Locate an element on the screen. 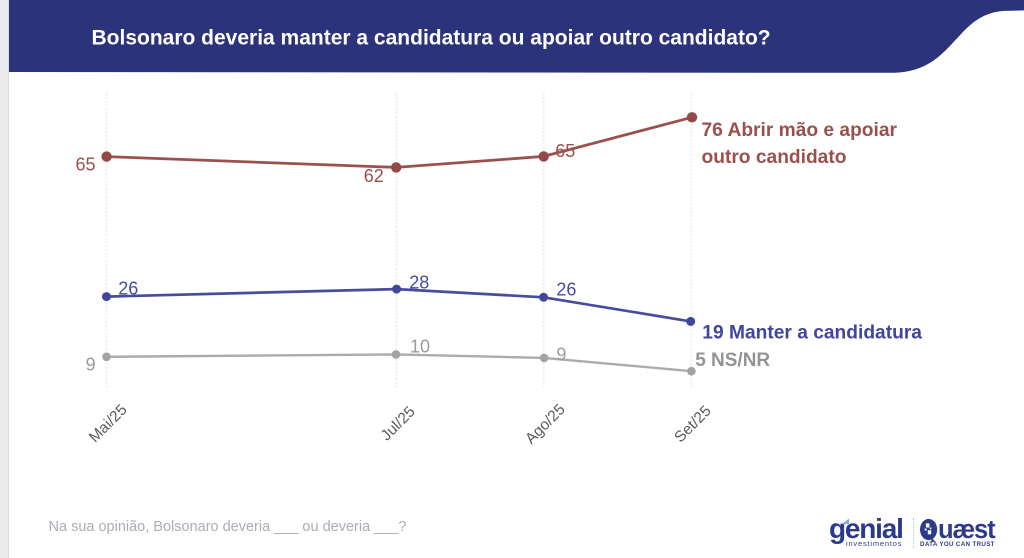  svg-text: Jul/25 is located at coordinates (398, 423).